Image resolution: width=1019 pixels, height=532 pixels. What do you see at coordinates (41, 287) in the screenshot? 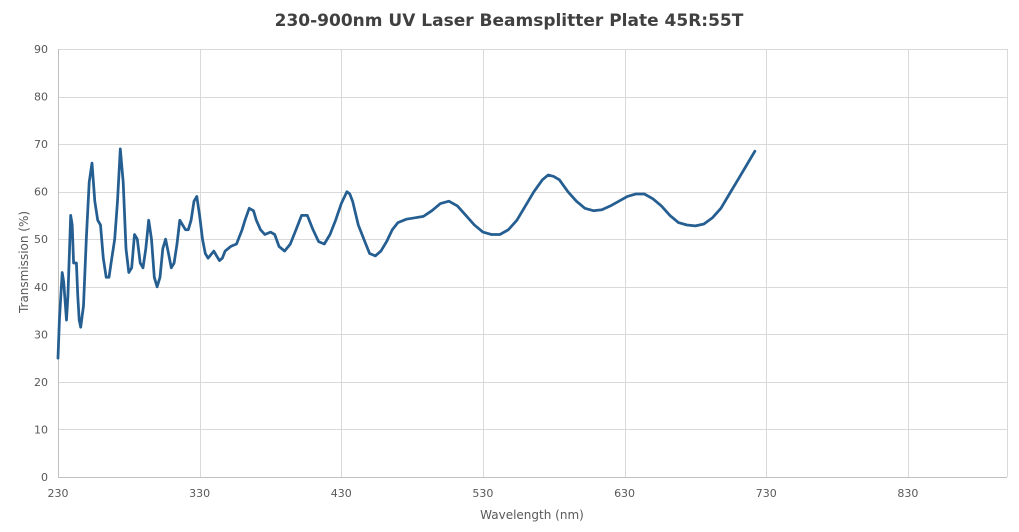
I see `y-tick-label: 40` at bounding box center [41, 287].